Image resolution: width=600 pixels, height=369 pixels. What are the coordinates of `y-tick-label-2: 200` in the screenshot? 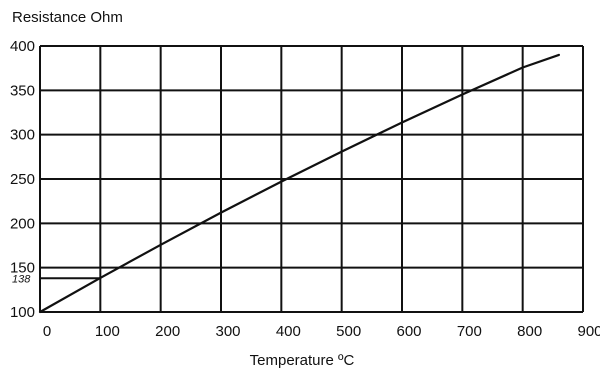 It's located at (22, 223).